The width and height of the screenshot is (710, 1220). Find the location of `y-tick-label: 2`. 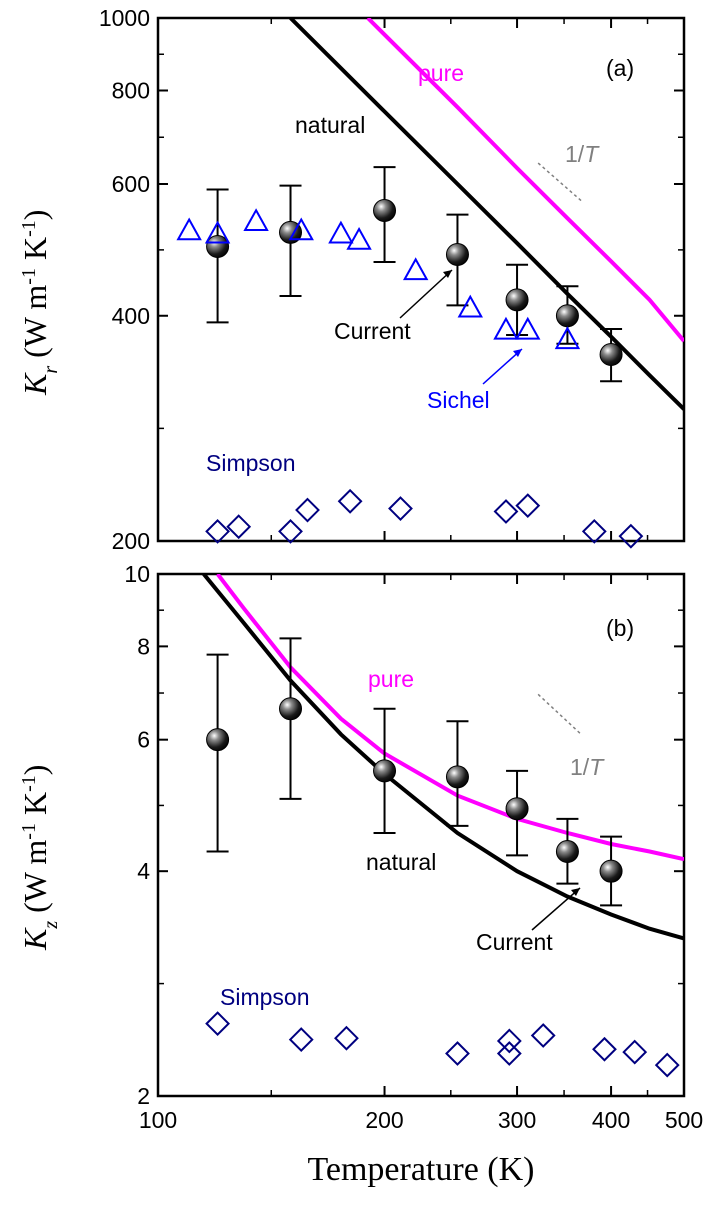

y-tick-label: 2 is located at coordinates (143, 1096).